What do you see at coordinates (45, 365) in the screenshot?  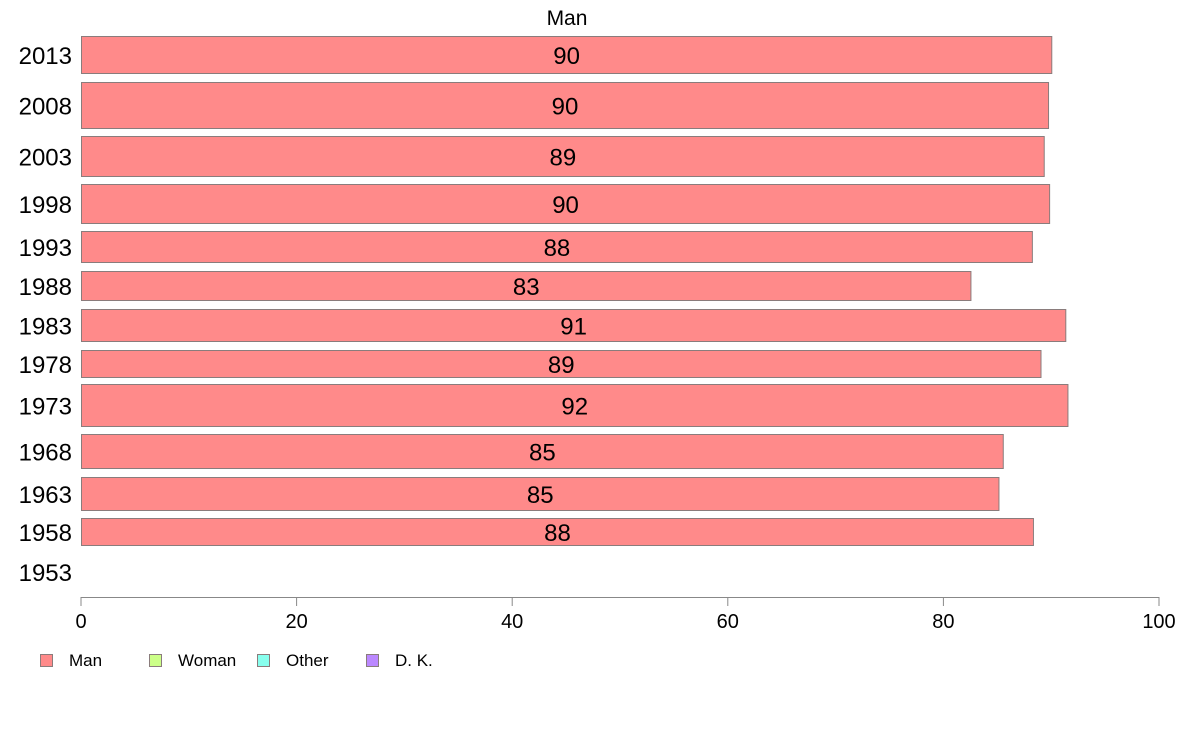 I see `y-tick-label: 1978` at bounding box center [45, 365].